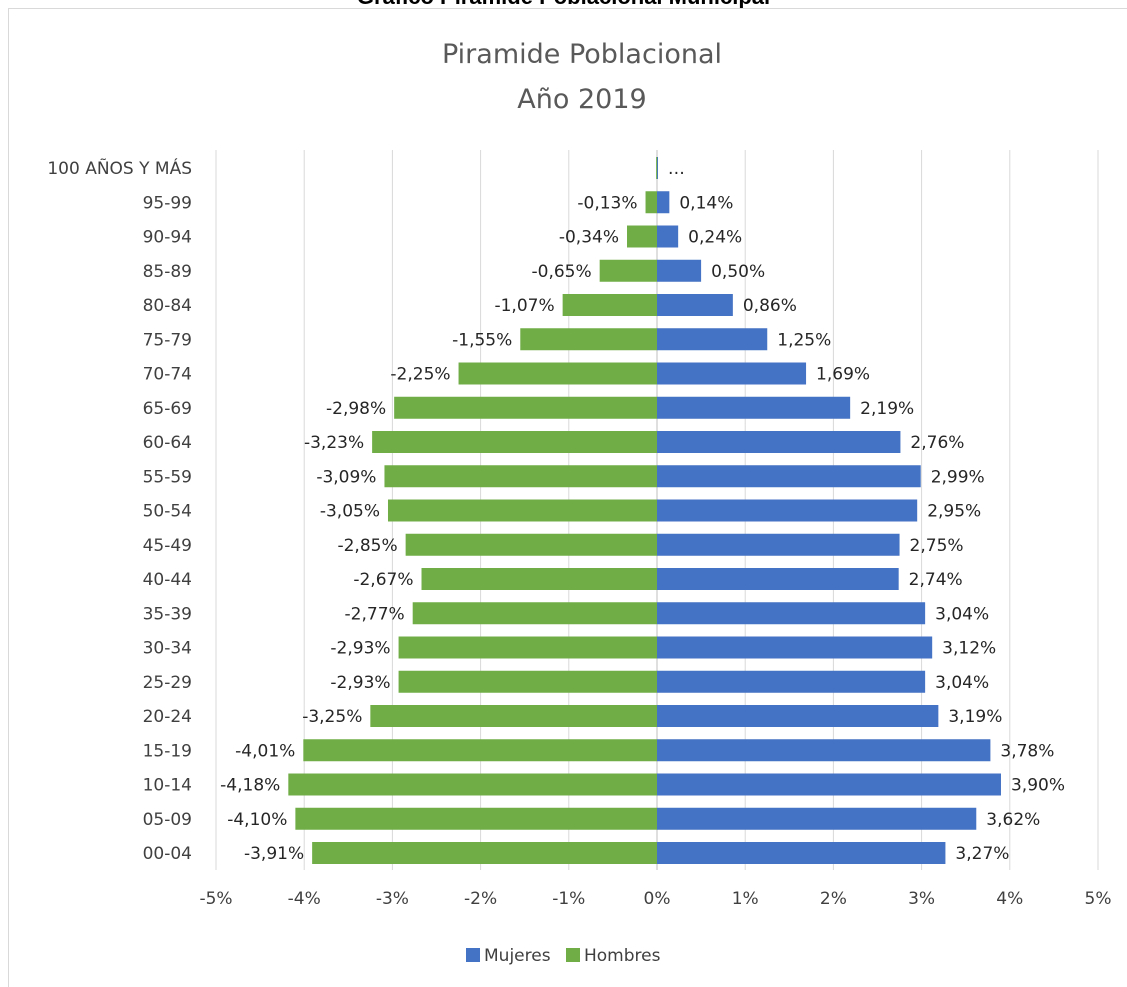 The image size is (1127, 987). What do you see at coordinates (480, 899) in the screenshot?
I see `x-tick-label: -2%` at bounding box center [480, 899].